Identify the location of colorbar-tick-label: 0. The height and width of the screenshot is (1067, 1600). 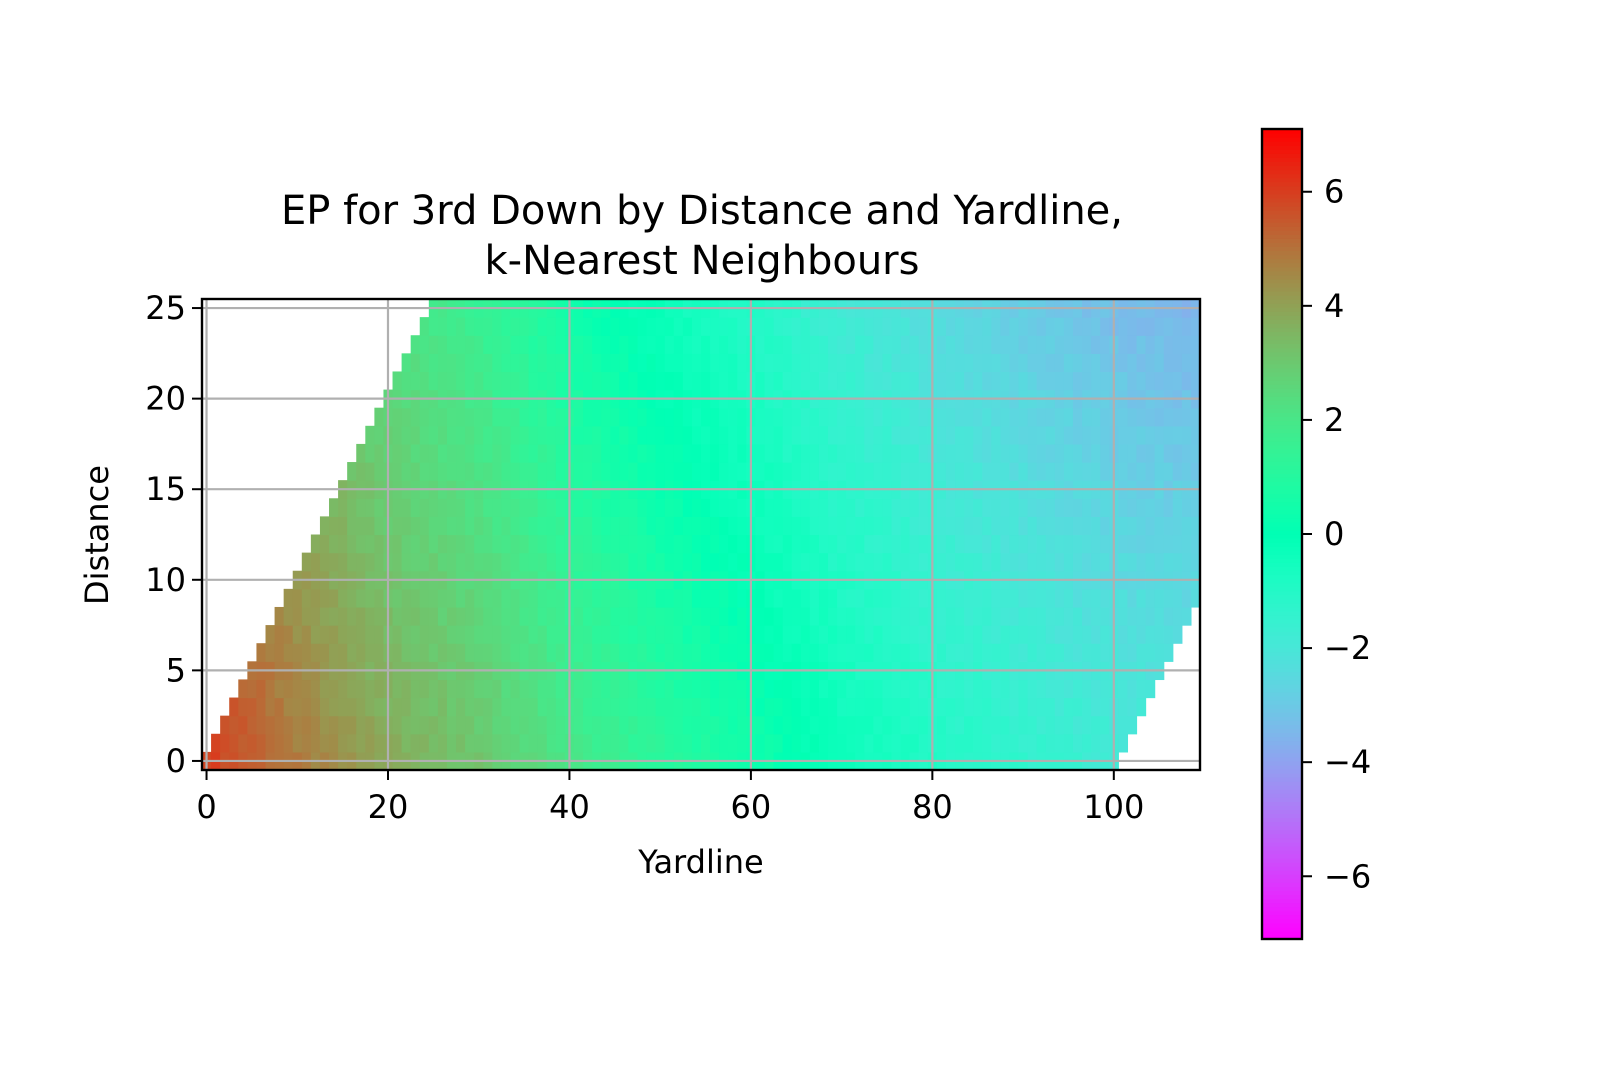
(1334, 534).